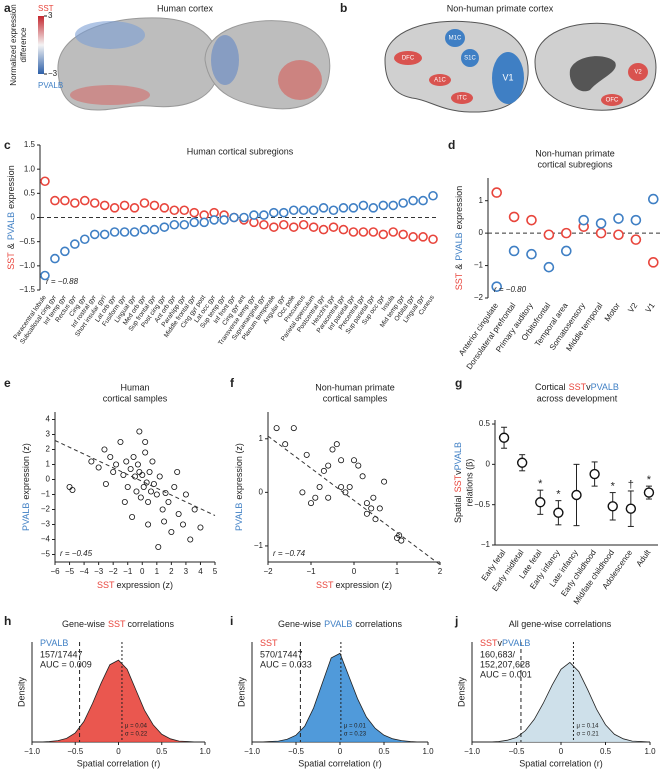  What do you see at coordinates (300, 80) in the screenshot?
I see `brain-shading` at bounding box center [300, 80].